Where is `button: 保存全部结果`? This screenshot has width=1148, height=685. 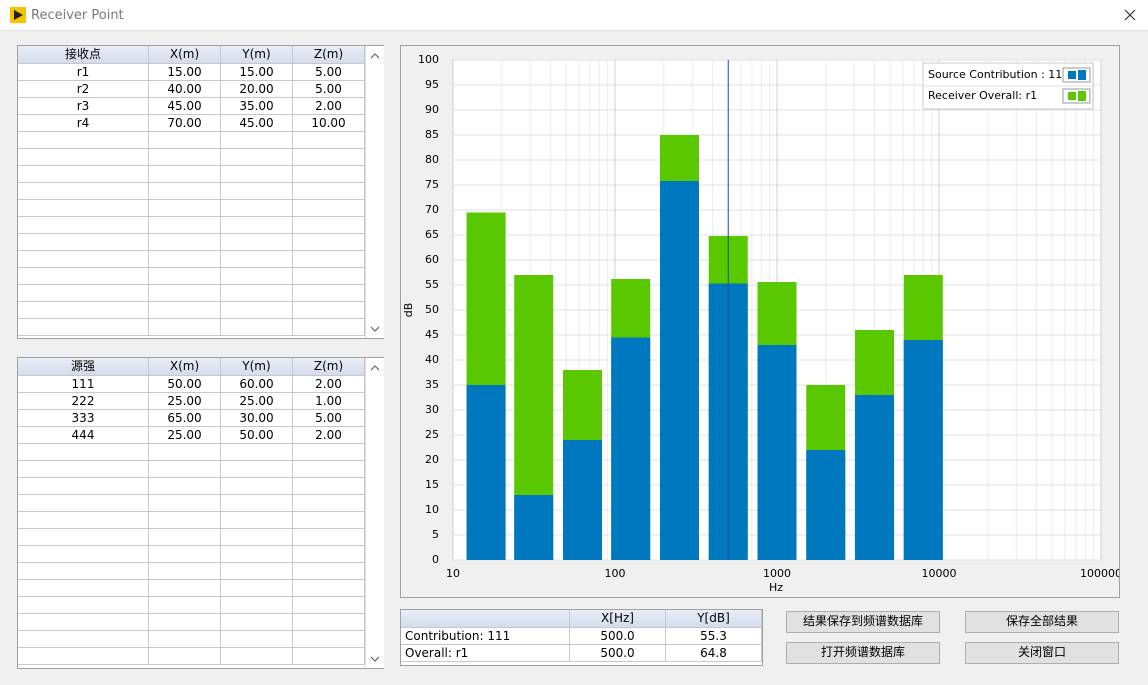 button: 保存全部结果 is located at coordinates (1042, 622).